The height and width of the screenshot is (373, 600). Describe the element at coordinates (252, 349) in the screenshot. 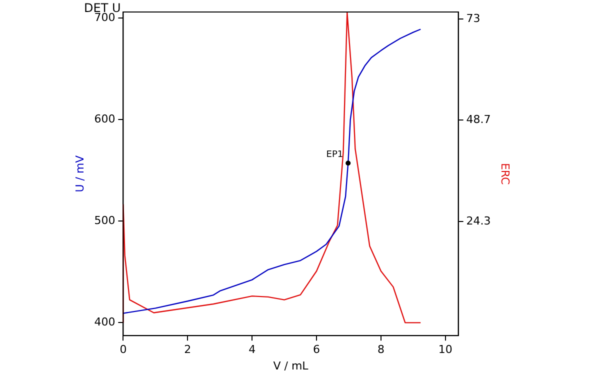

I see `x-tick-label: 4` at that location.